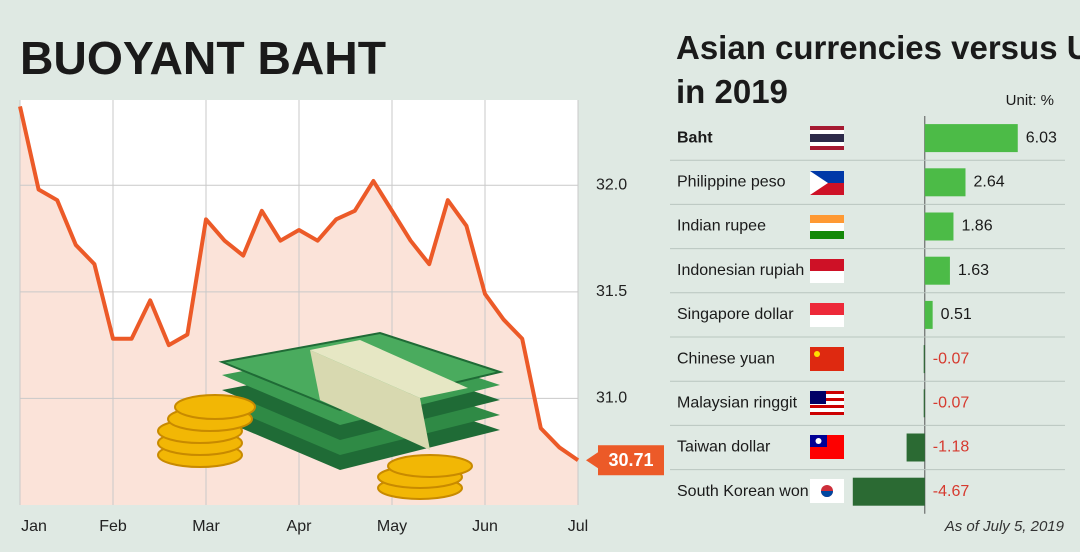 Image resolution: width=1080 pixels, height=552 pixels. Describe the element at coordinates (827, 314) in the screenshot. I see `flags` at that location.